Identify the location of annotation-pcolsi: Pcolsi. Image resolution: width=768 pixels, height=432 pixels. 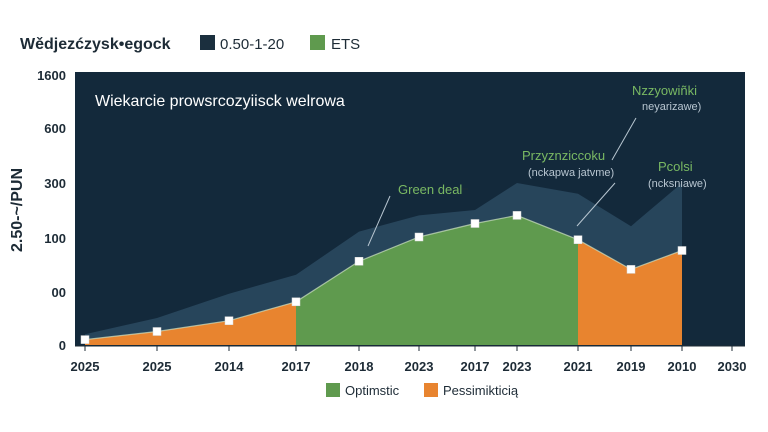
(675, 166).